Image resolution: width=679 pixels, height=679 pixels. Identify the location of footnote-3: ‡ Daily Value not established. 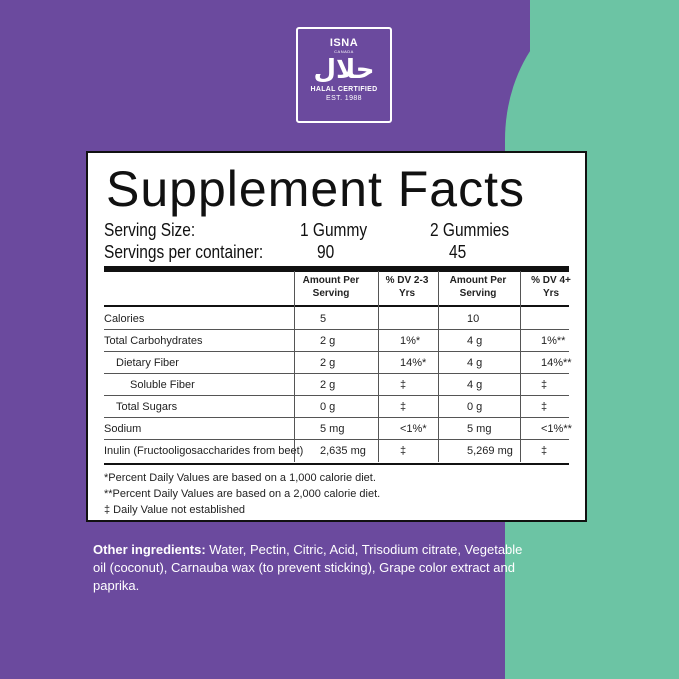
(175, 510).